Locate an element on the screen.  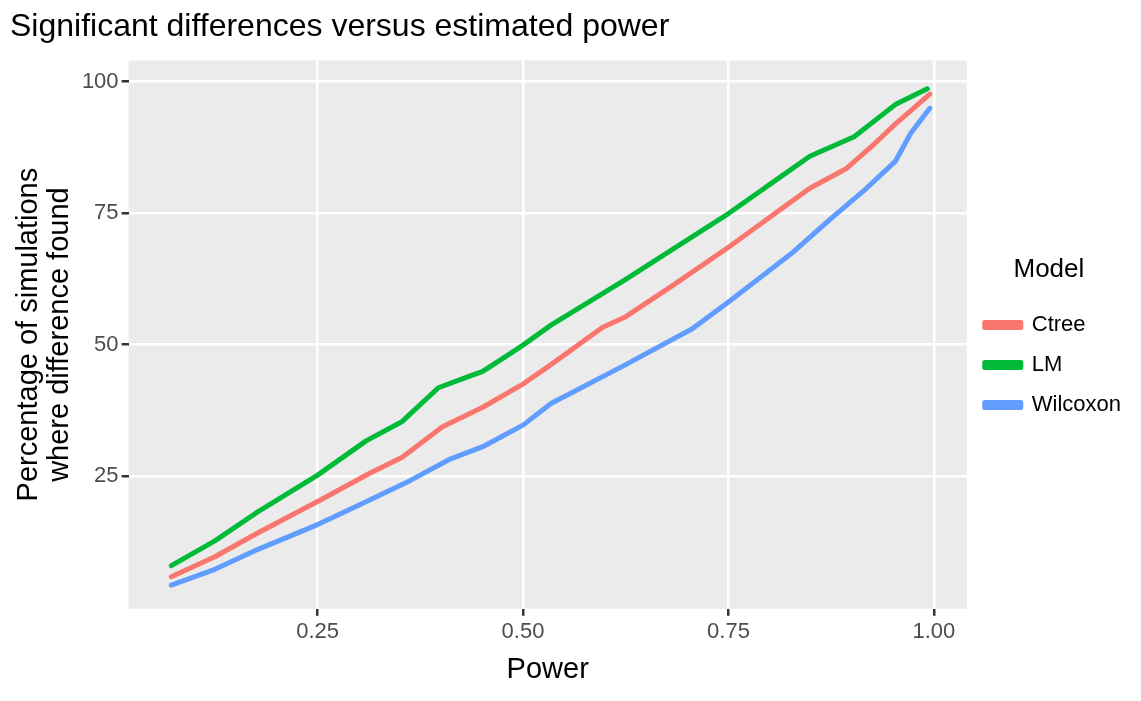
legend-label: LM is located at coordinates (1047, 364).